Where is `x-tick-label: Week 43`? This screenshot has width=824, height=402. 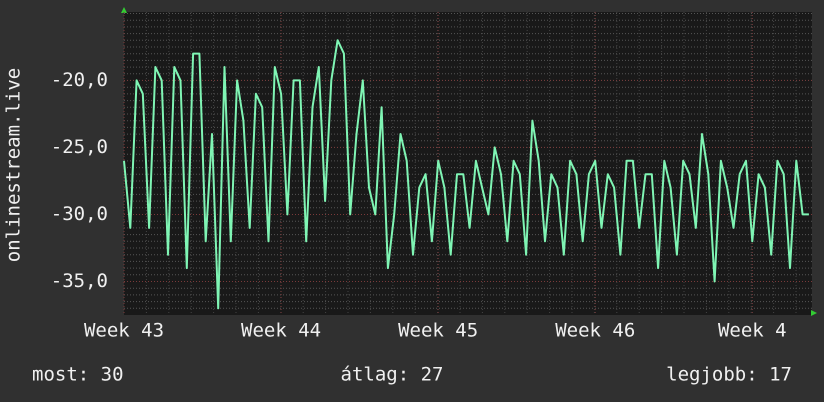
x-tick-label: Week 43 is located at coordinates (124, 331).